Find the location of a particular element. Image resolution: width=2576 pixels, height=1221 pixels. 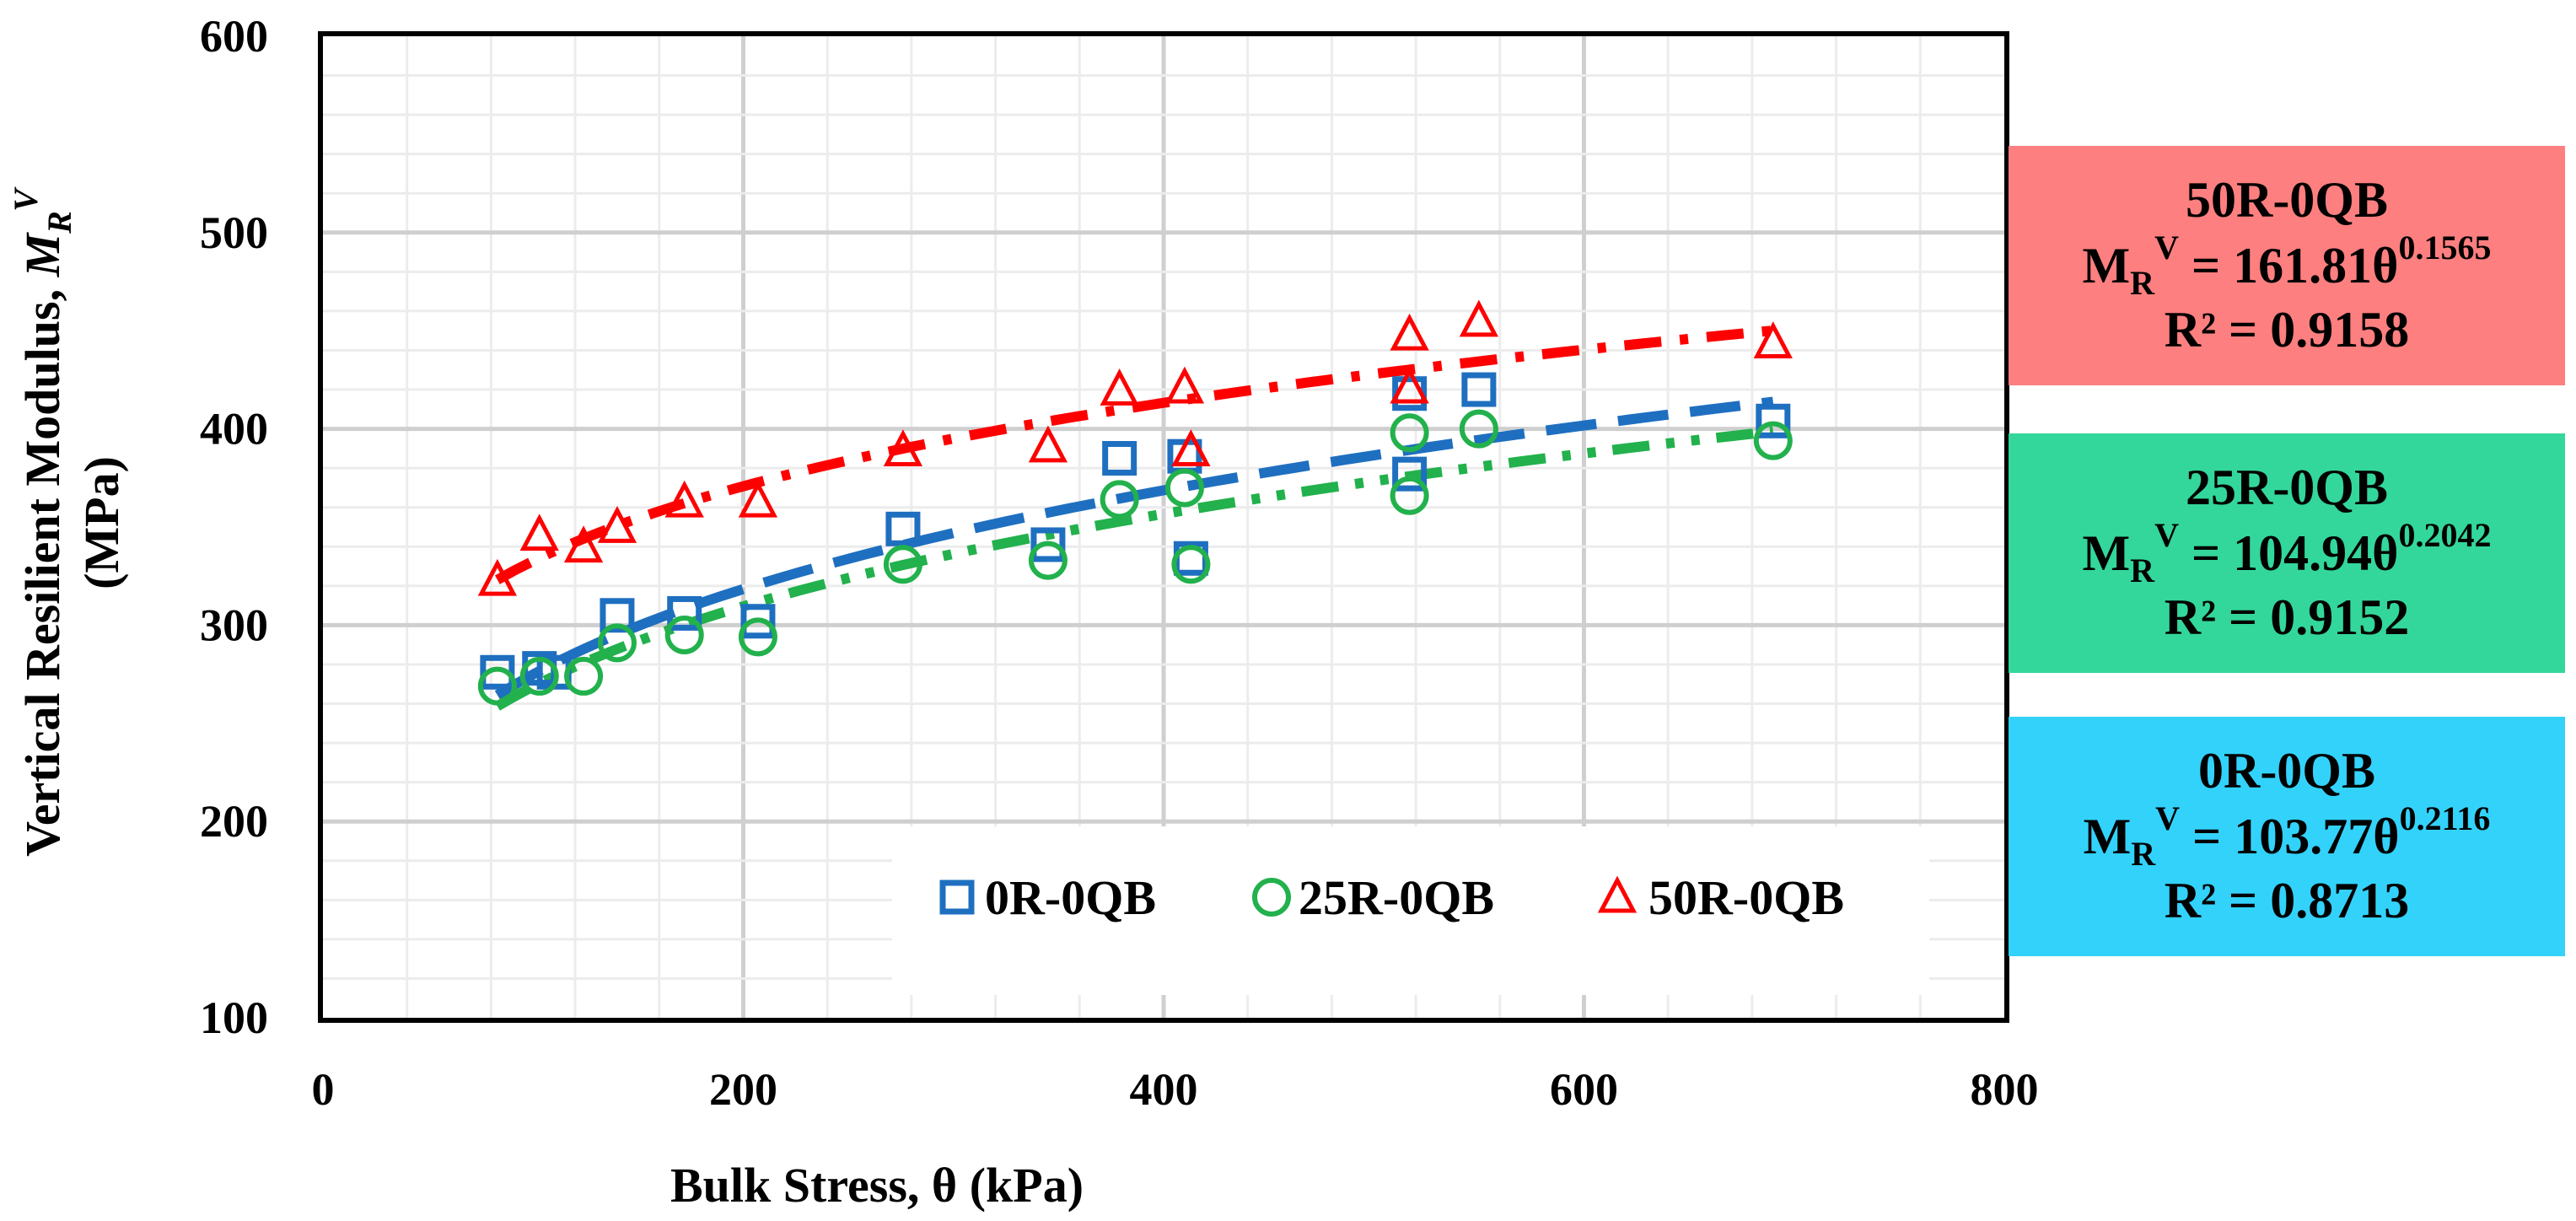

legend-label-50r-0qb: 50R-0QB is located at coordinates (1746, 898).